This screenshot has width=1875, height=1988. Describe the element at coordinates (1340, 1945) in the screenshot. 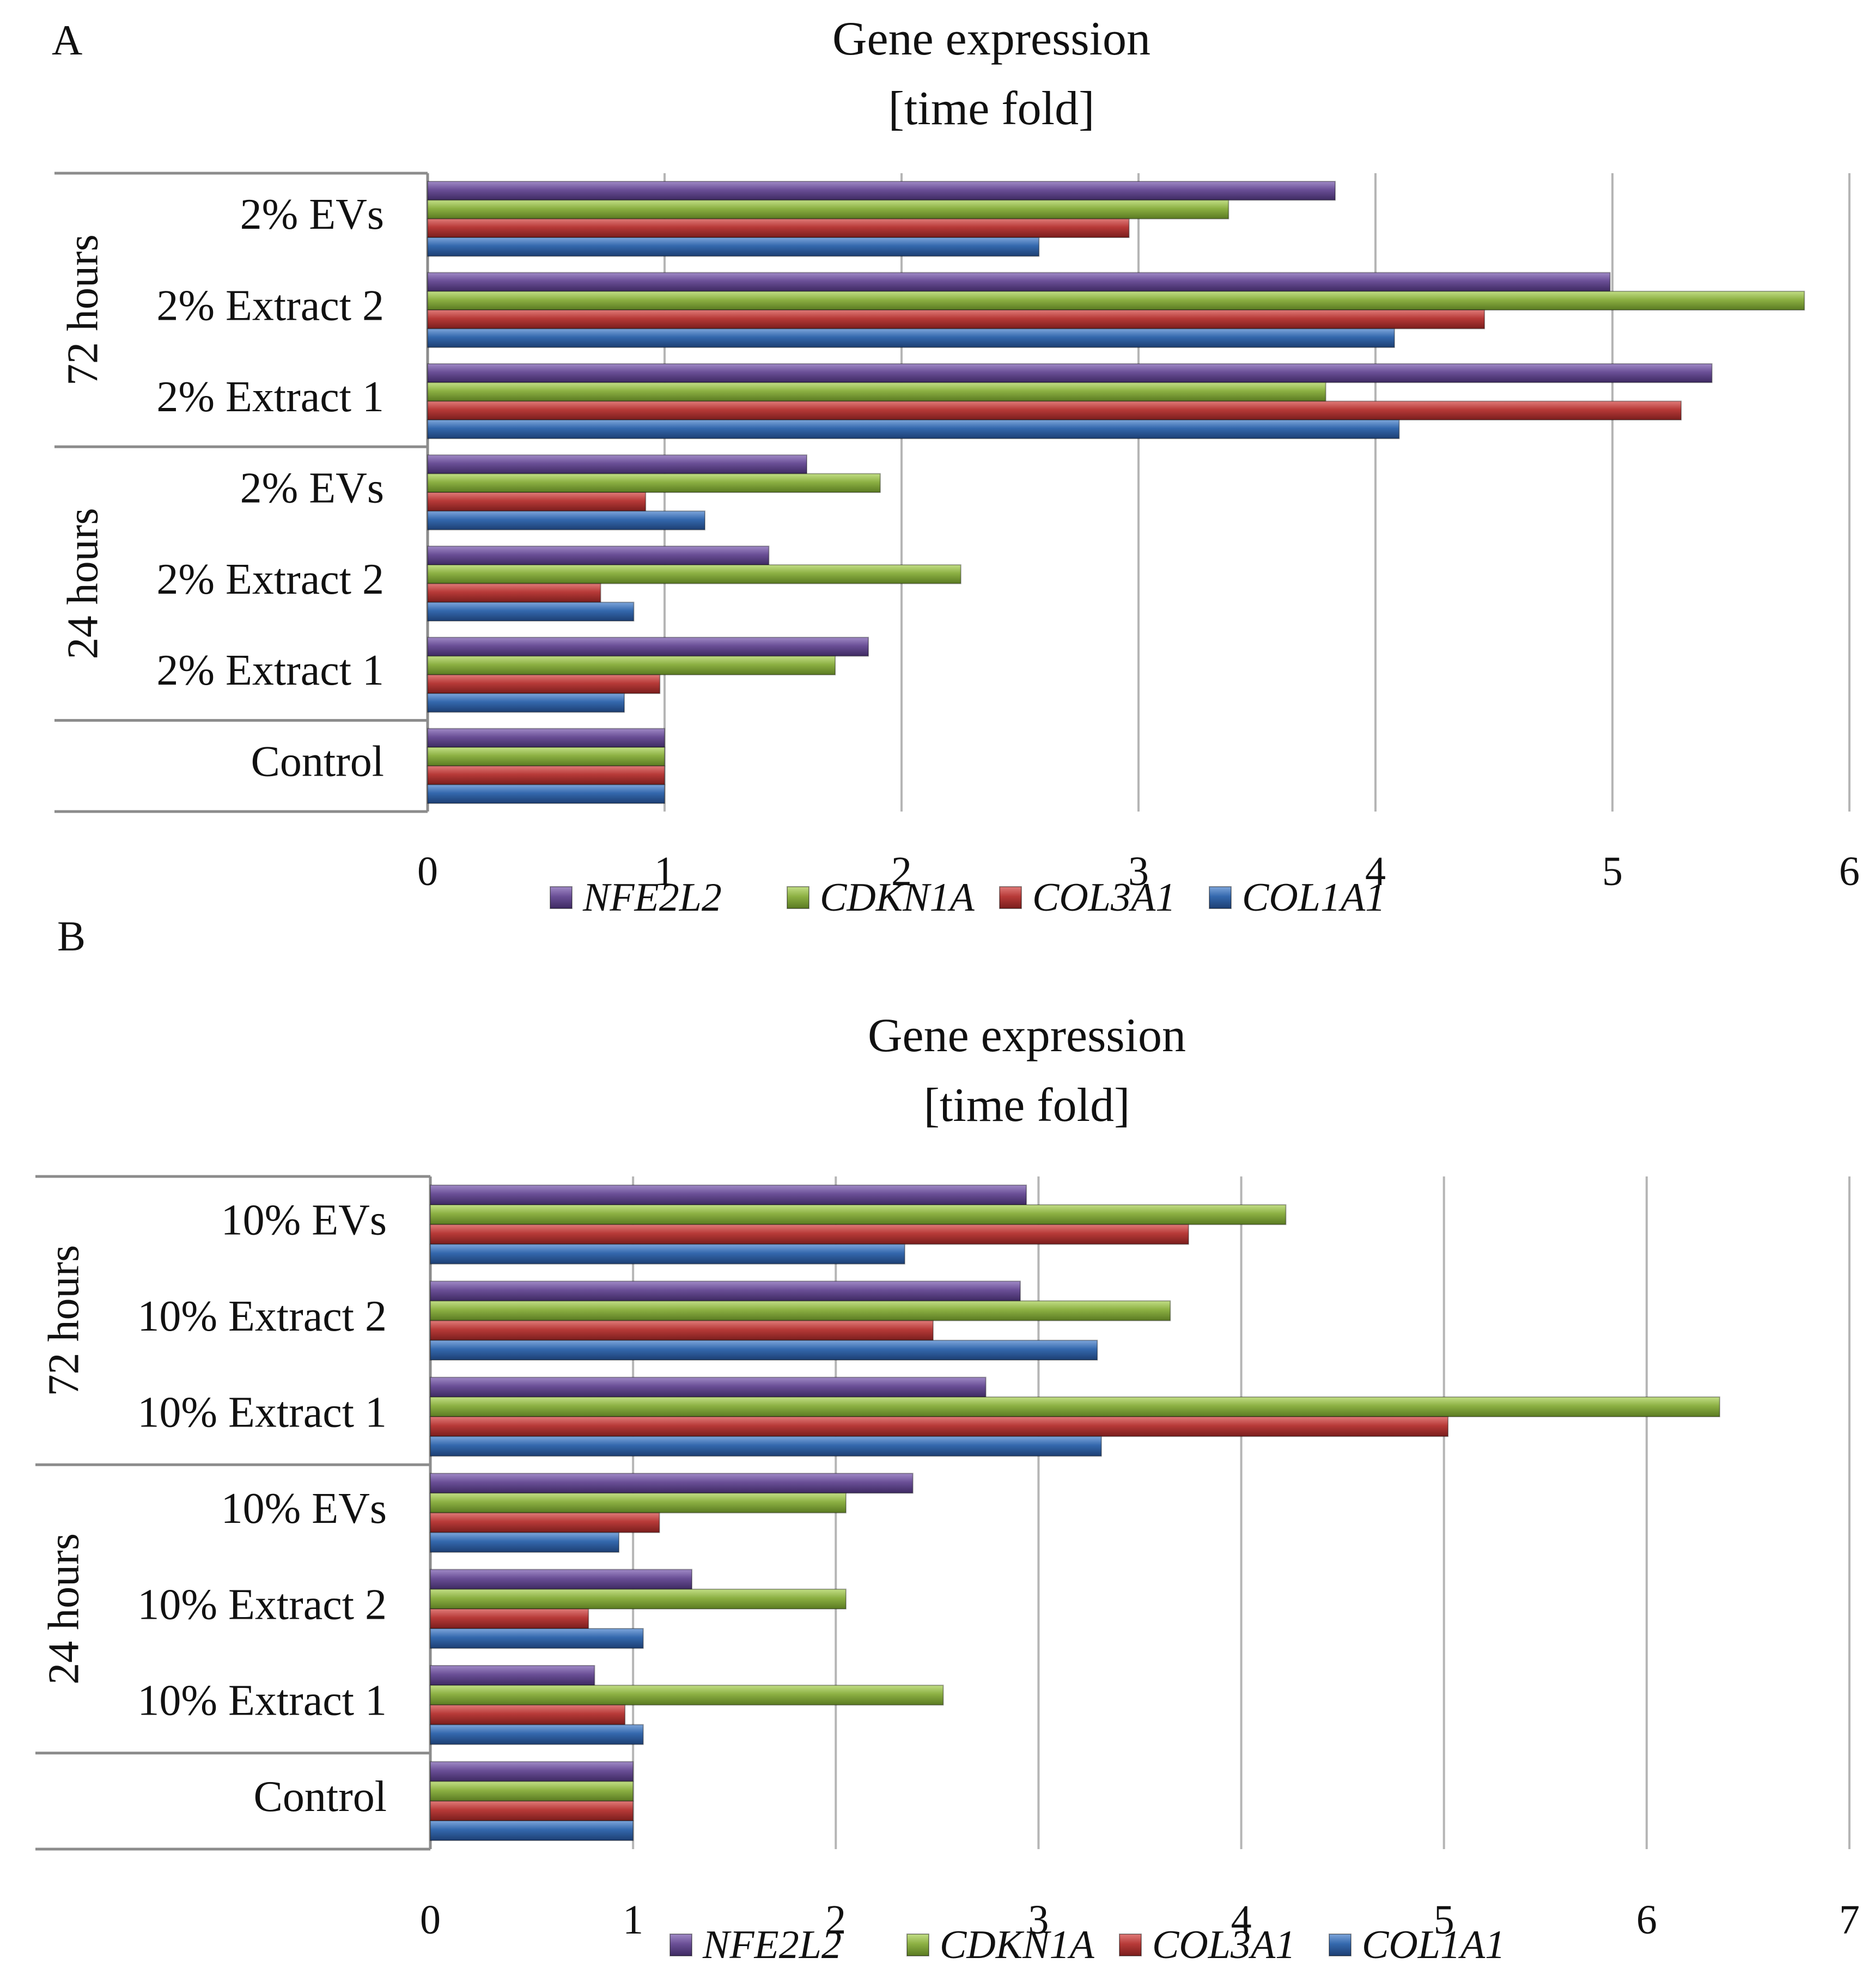

I see `legend-swatch-col1a1` at that location.